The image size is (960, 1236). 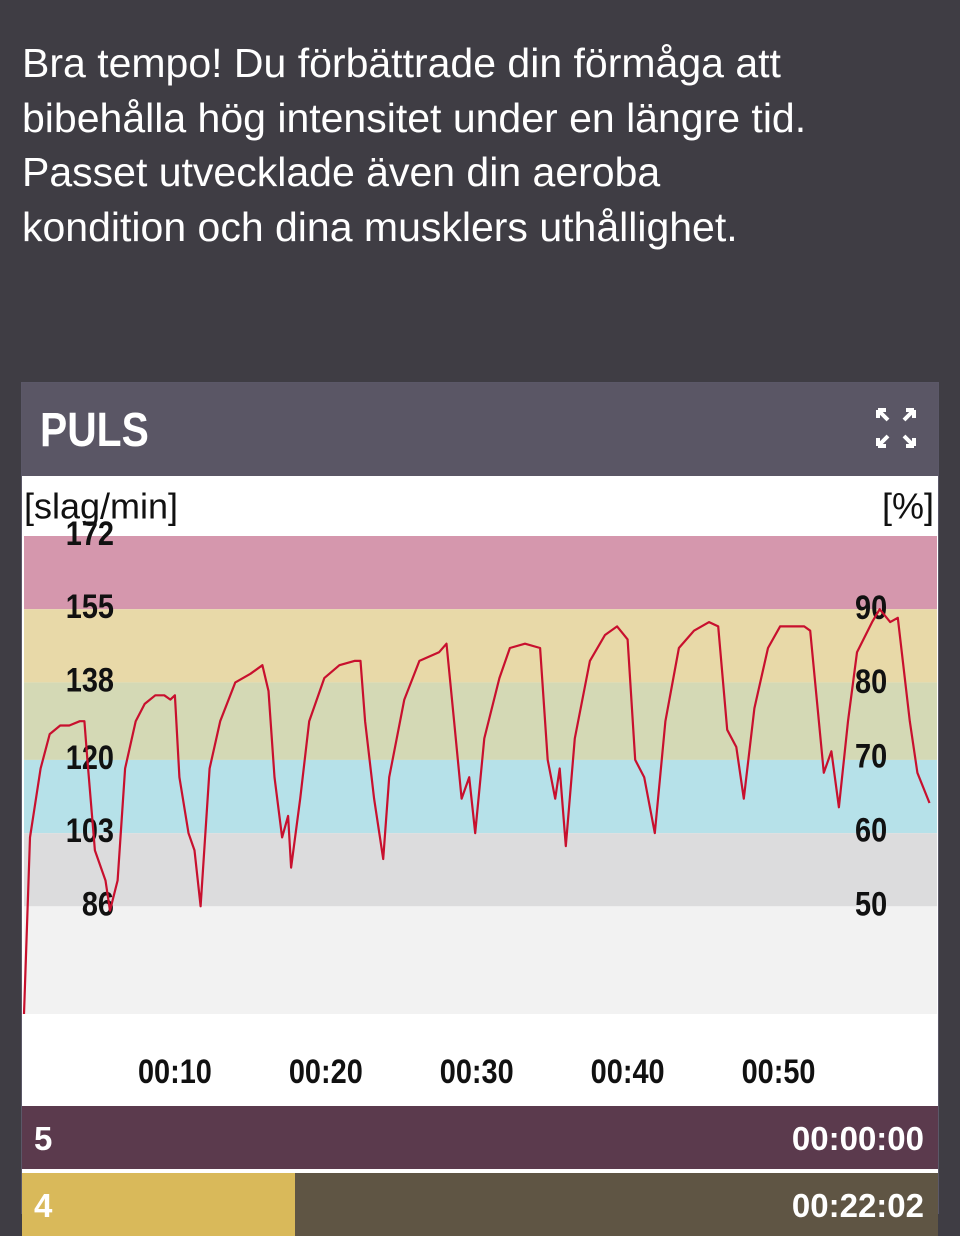 I want to click on zone-time: 00:22:02, so click(x=857, y=1205).